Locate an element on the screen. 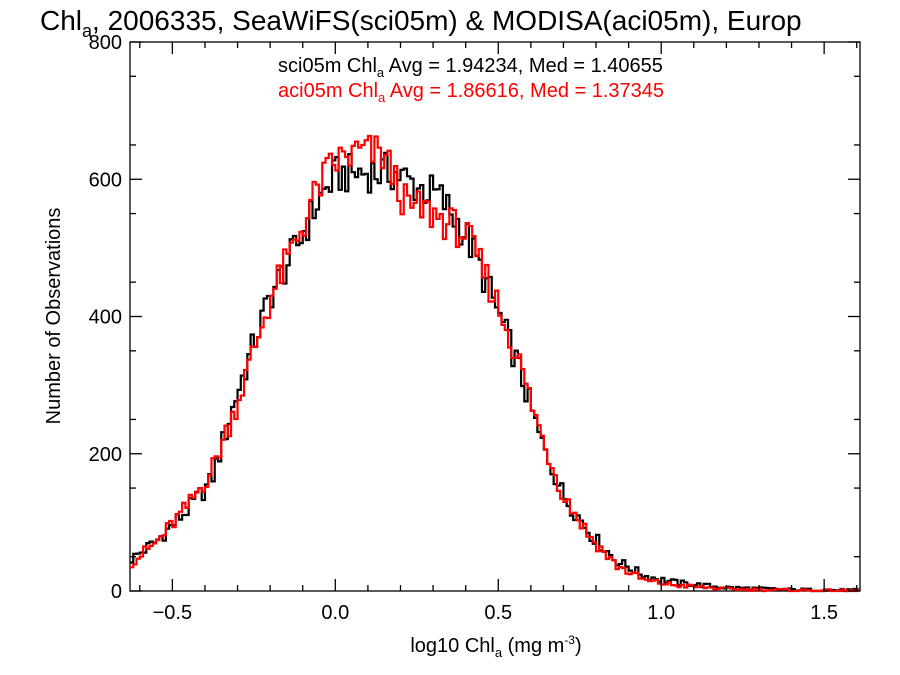 This screenshot has height=675, width=900. y-tick-label: 400 is located at coordinates (105, 318).